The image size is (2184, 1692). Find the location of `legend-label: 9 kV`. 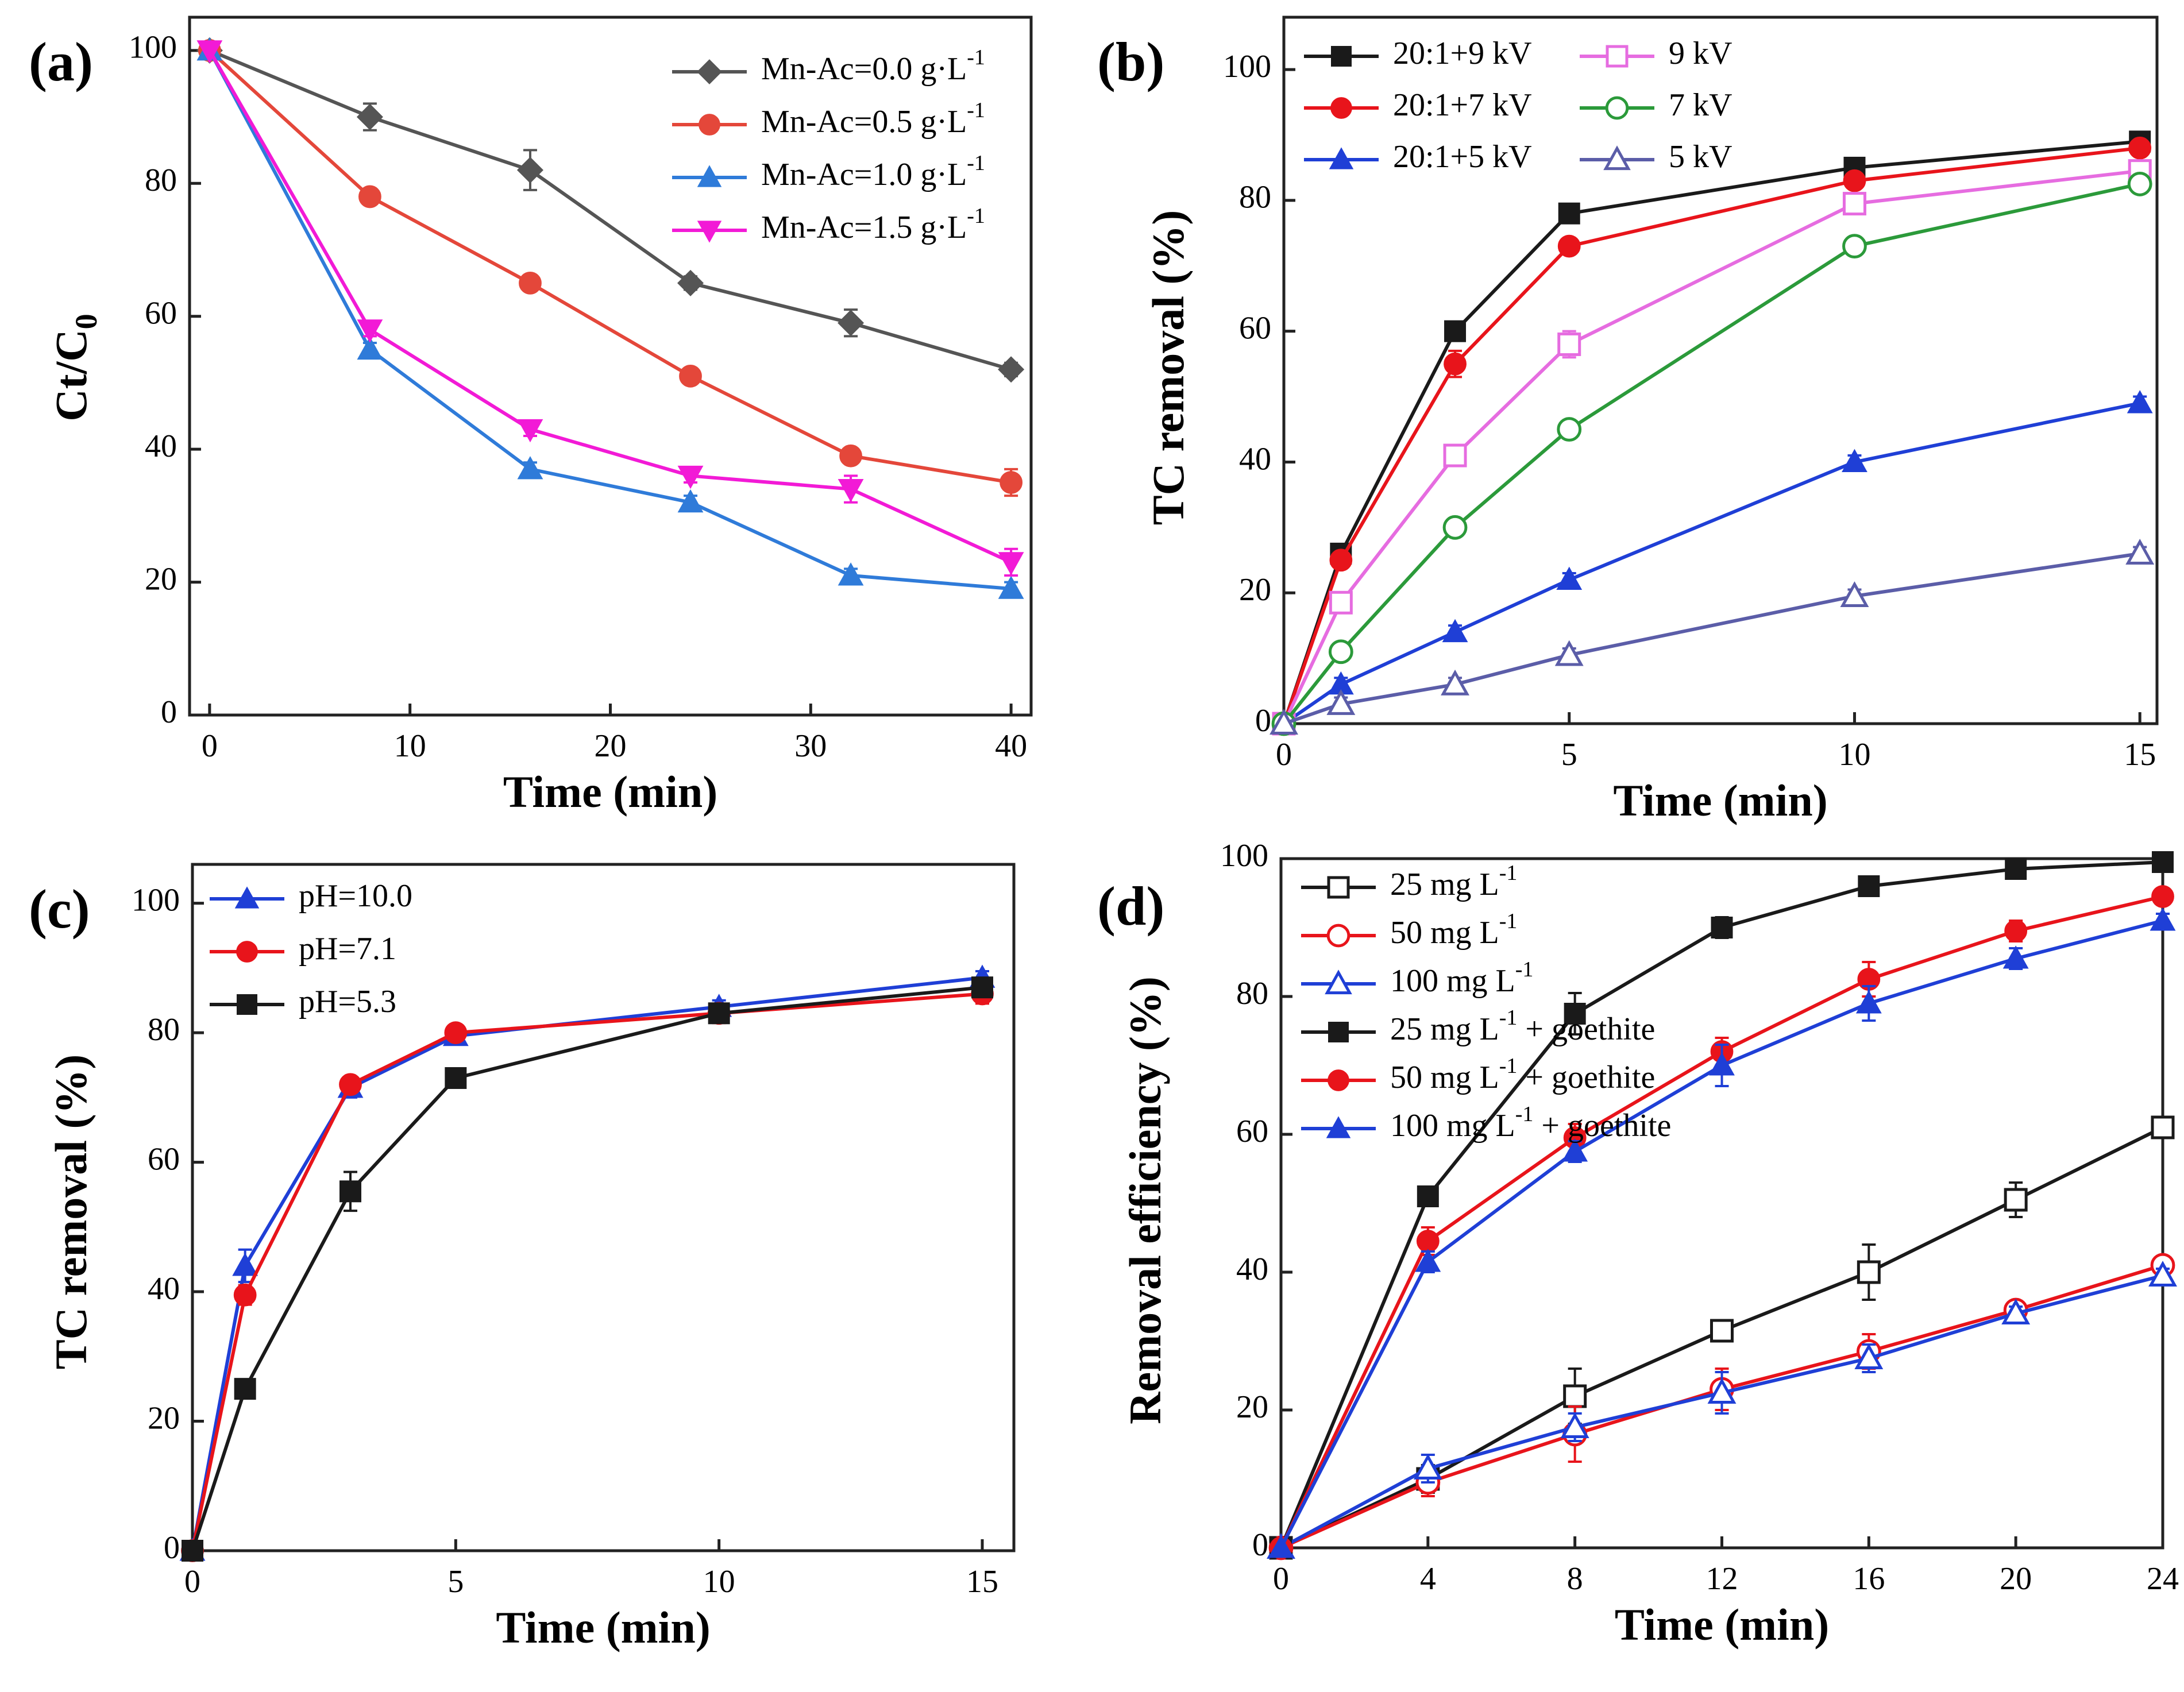

legend-label: 9 kV is located at coordinates (1701, 53).